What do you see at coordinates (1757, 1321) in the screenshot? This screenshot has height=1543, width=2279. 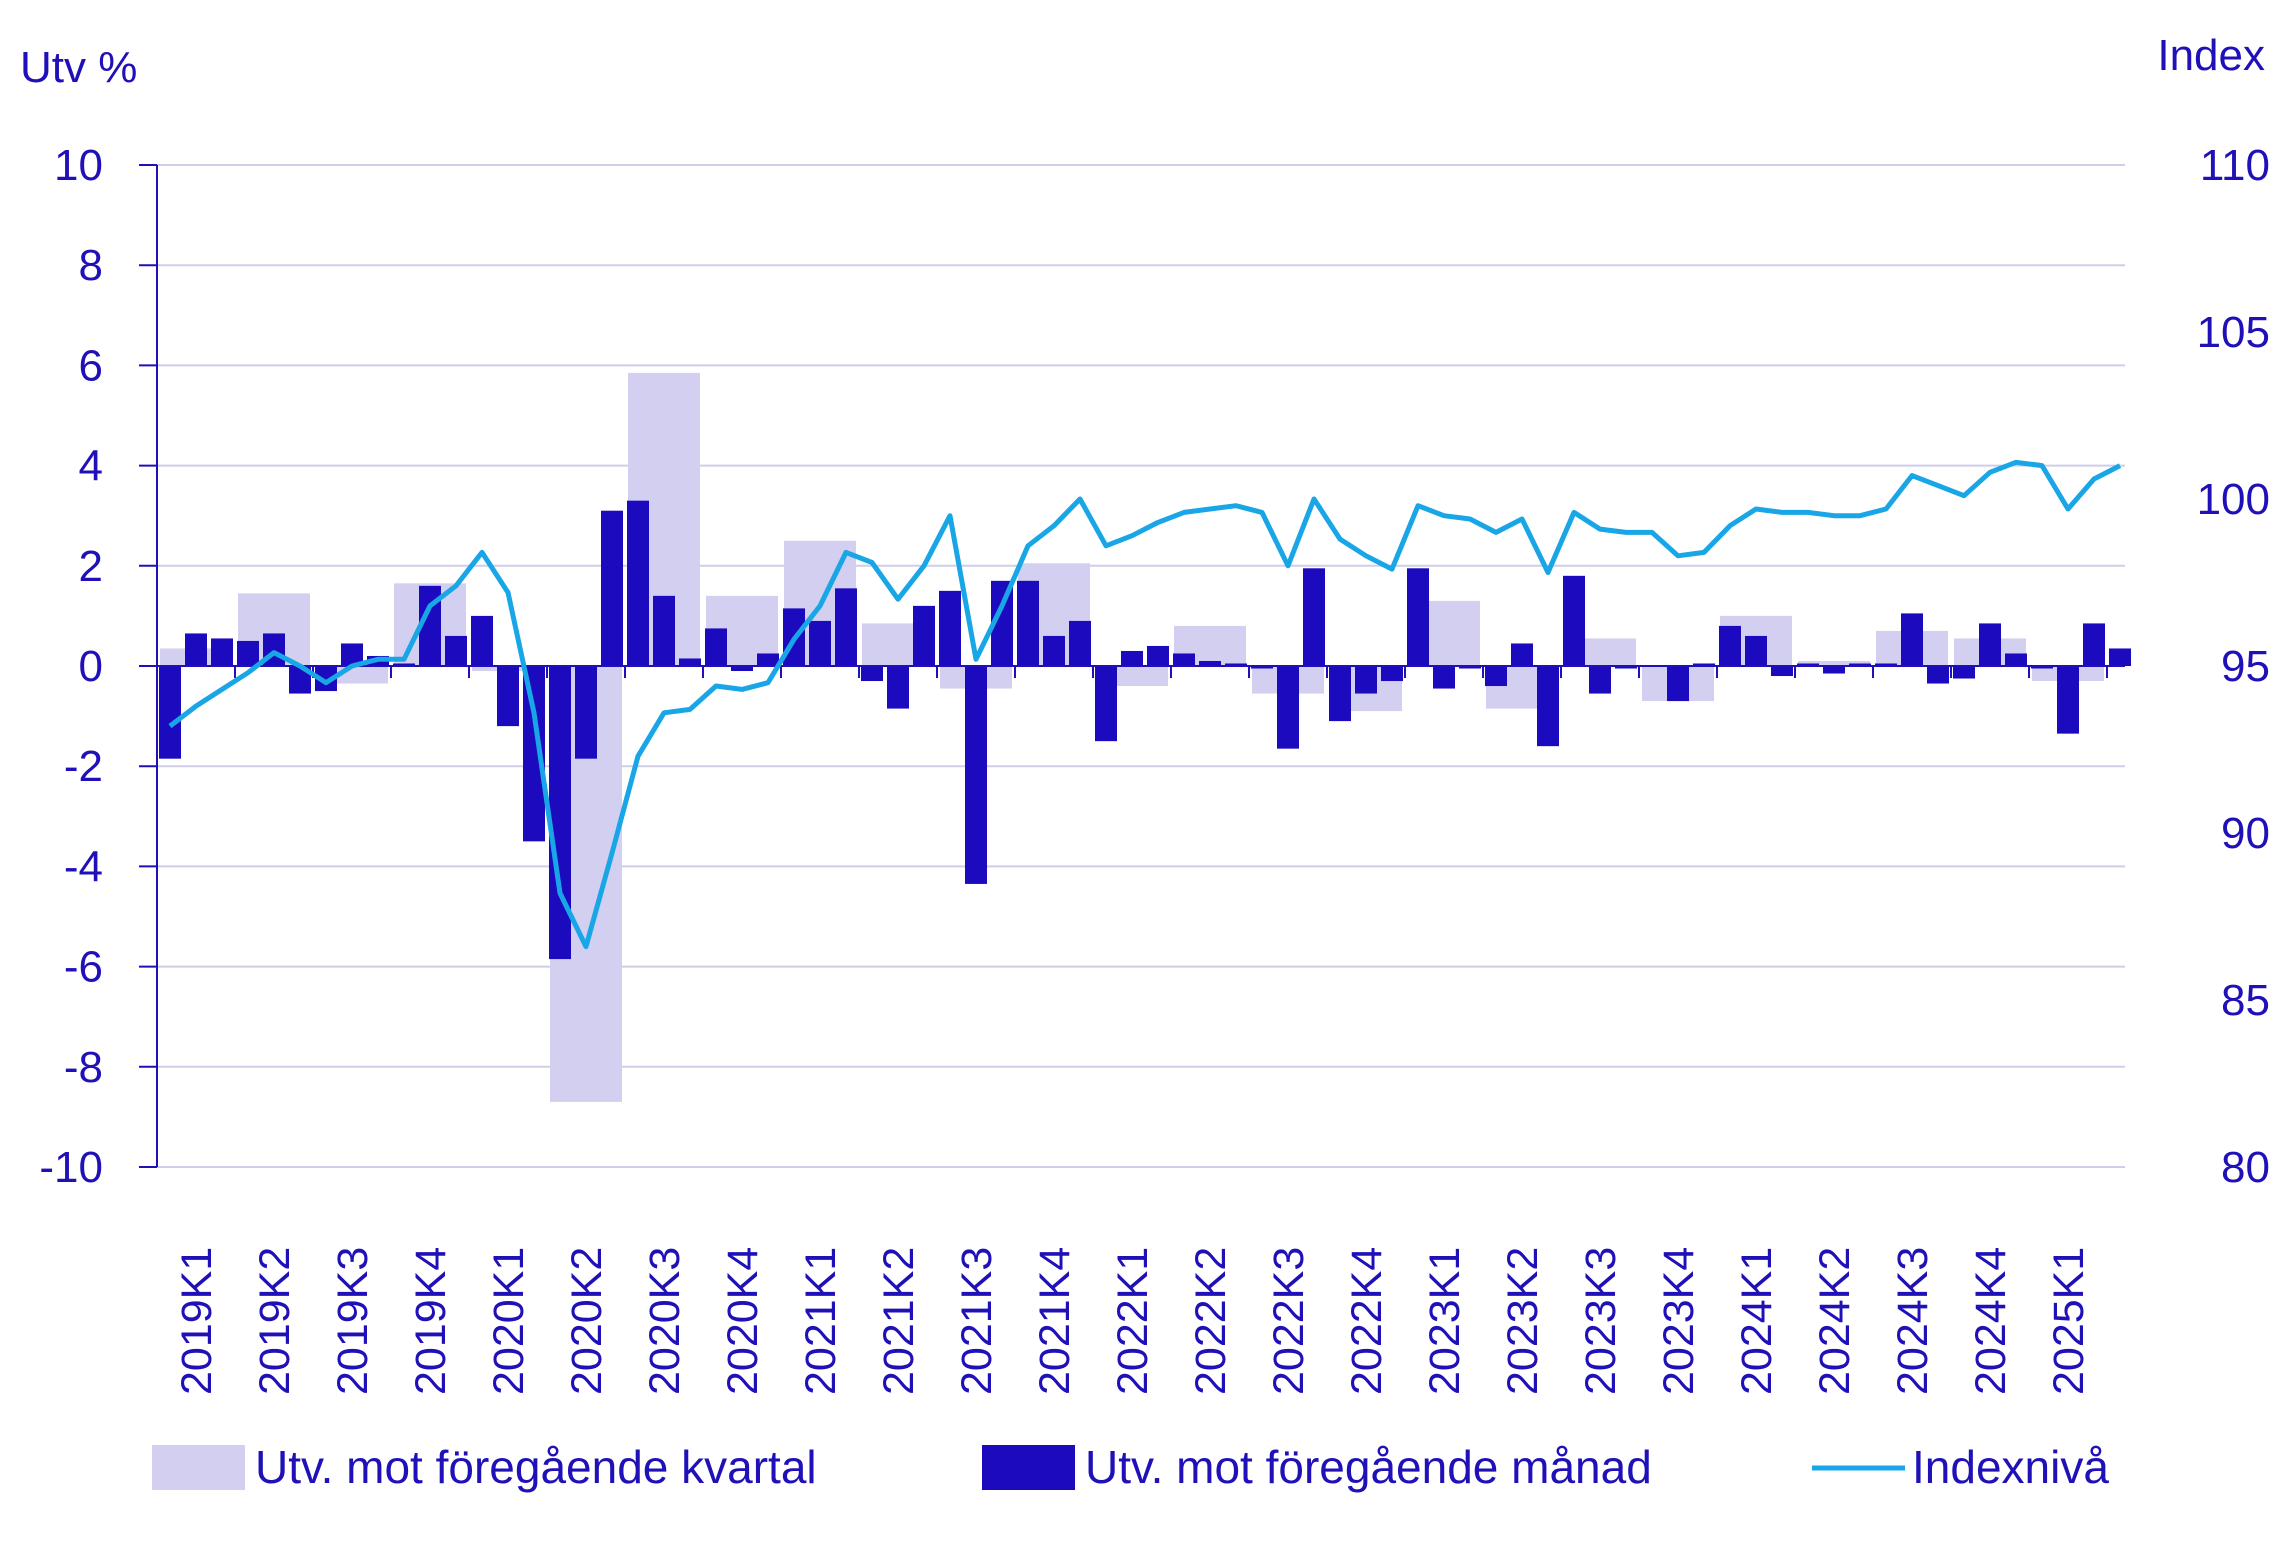 I see `x-tick-label: 2024K1` at bounding box center [1757, 1321].